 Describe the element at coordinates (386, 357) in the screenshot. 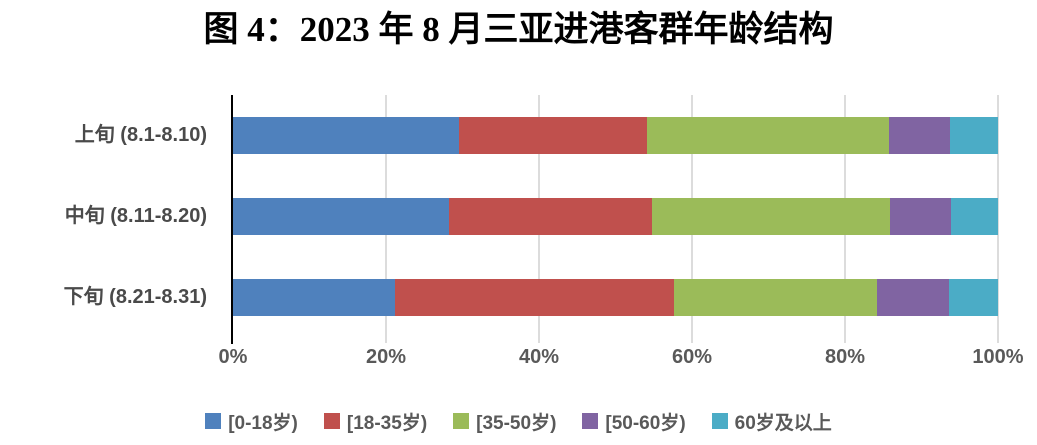

I see `x-tick-label: 20%` at that location.